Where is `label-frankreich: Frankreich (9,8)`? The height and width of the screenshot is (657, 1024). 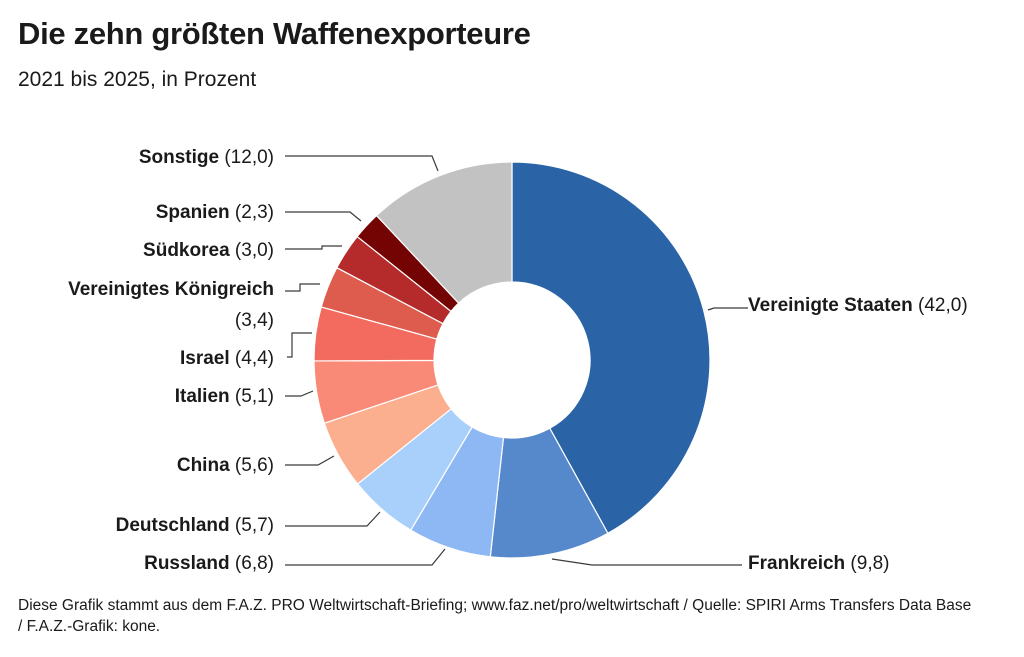
label-frankreich: Frankreich (9,8) is located at coordinates (819, 563).